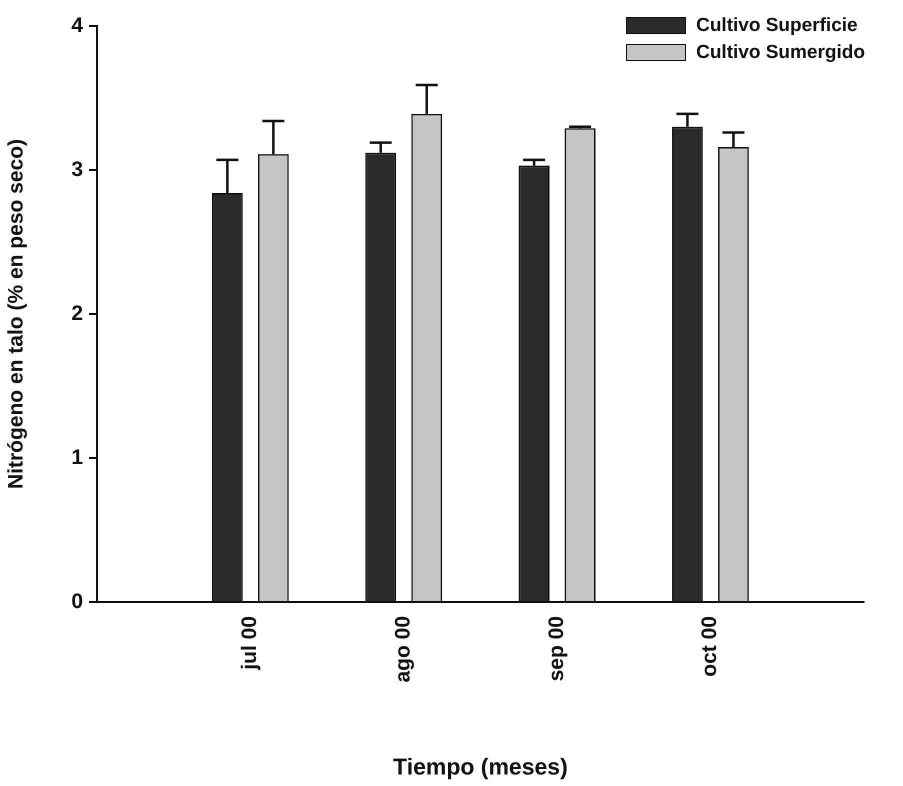 This screenshot has height=786, width=903. I want to click on x-tick-label: jul 00, so click(250, 643).